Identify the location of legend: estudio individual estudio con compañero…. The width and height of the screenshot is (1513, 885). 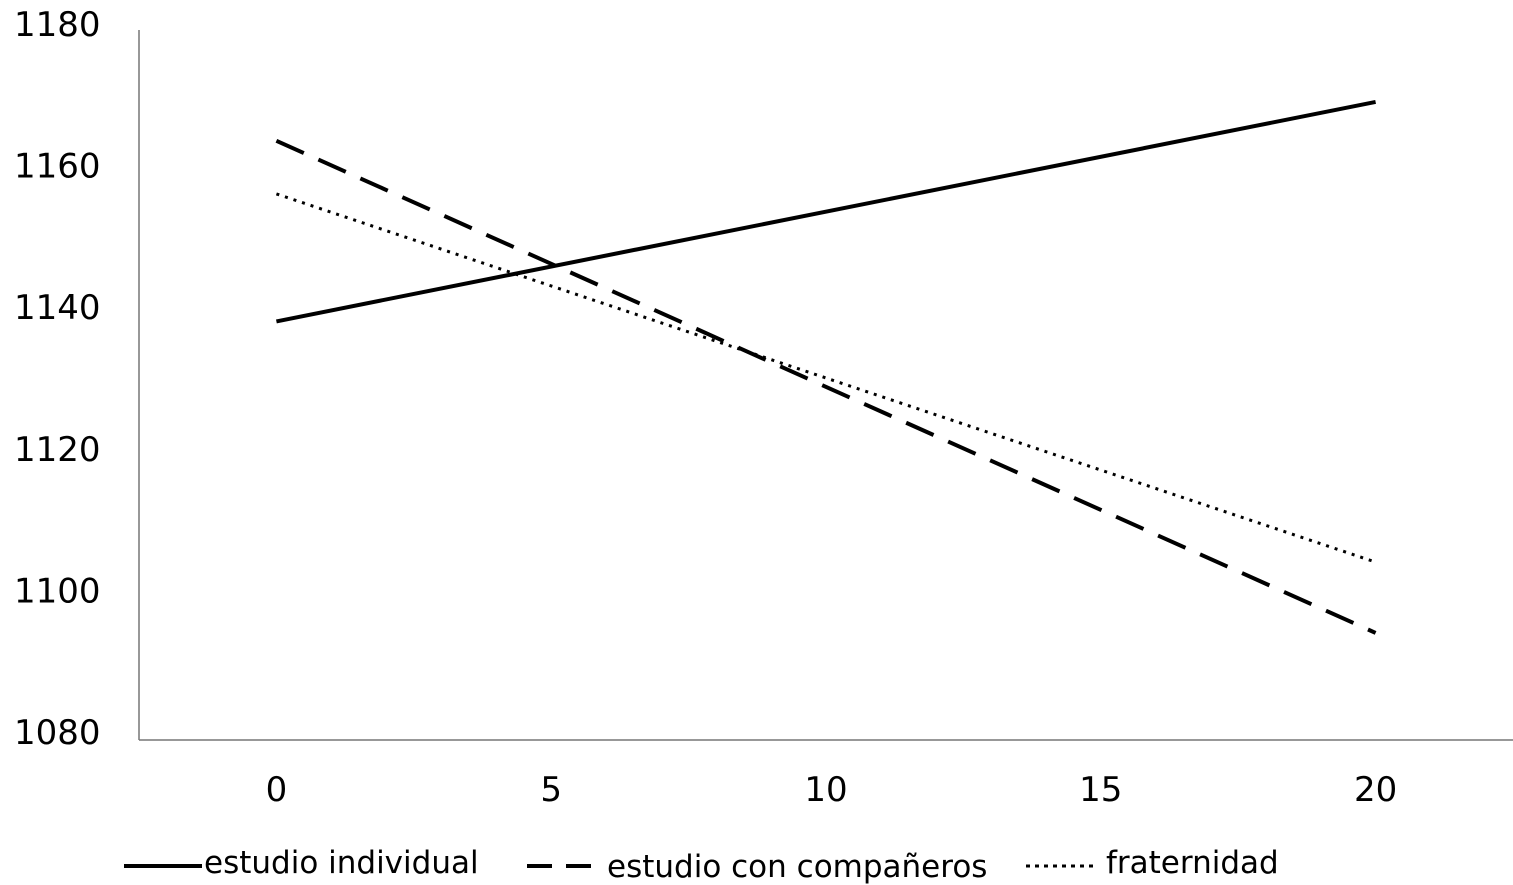
(701, 865).